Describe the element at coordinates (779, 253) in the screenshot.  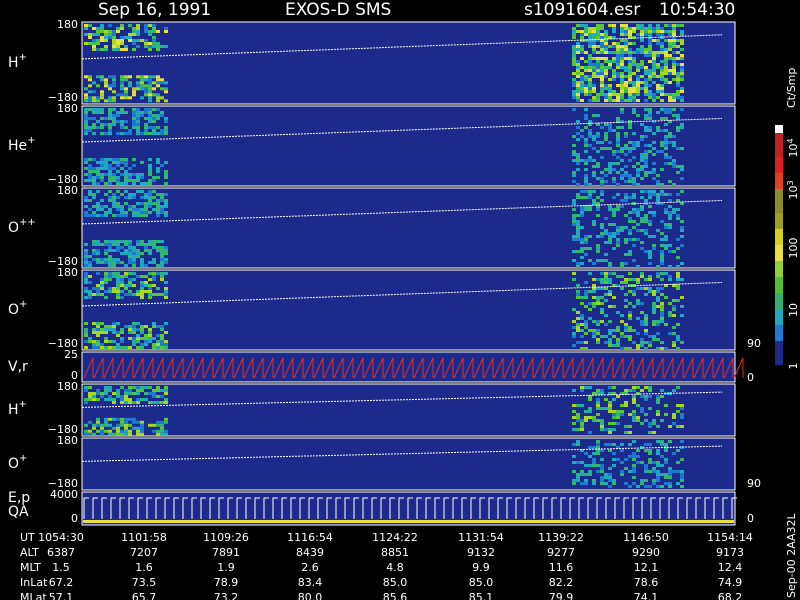
I see `colorbar-segment` at that location.